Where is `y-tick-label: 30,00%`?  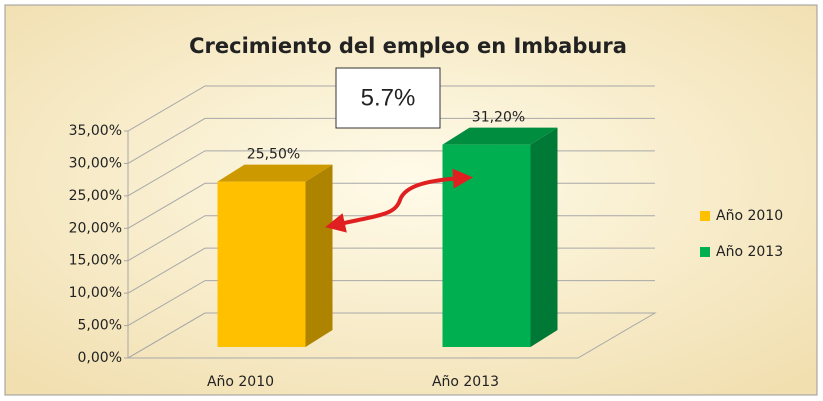 y-tick-label: 30,00% is located at coordinates (95, 163).